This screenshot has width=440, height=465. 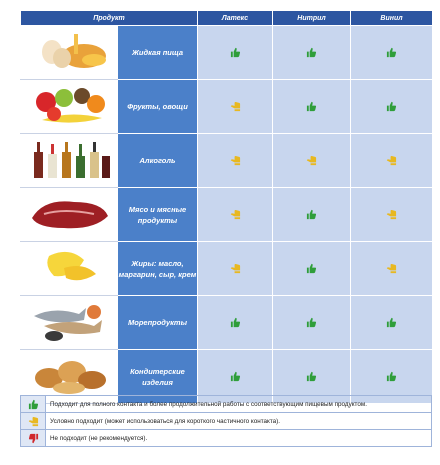 I want to click on row: Алкоголь, so click(x=226, y=160).